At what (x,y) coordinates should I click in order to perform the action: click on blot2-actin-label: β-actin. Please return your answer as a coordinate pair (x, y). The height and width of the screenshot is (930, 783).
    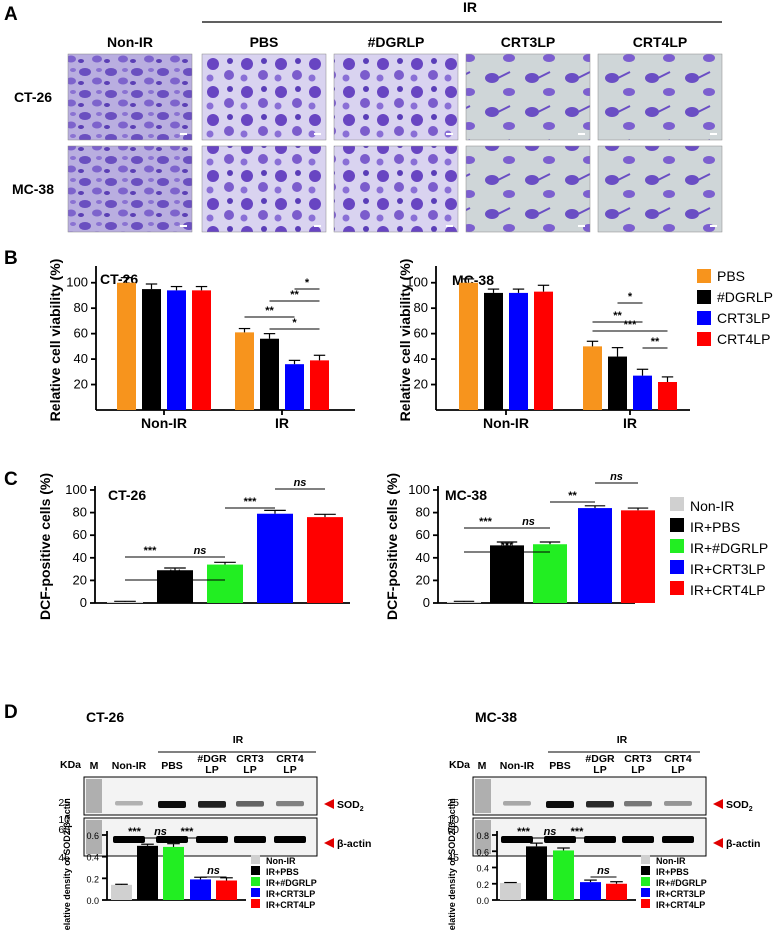
    Looking at the image, I should click on (743, 844).